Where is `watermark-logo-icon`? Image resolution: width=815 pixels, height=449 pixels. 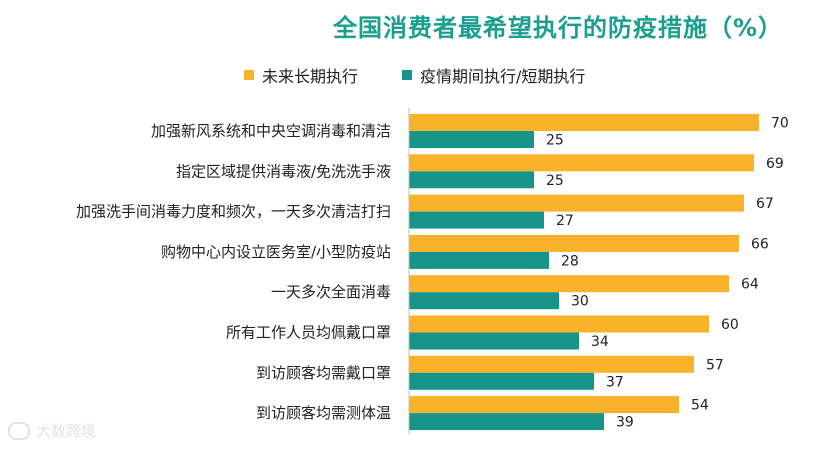 watermark-logo-icon is located at coordinates (19, 430).